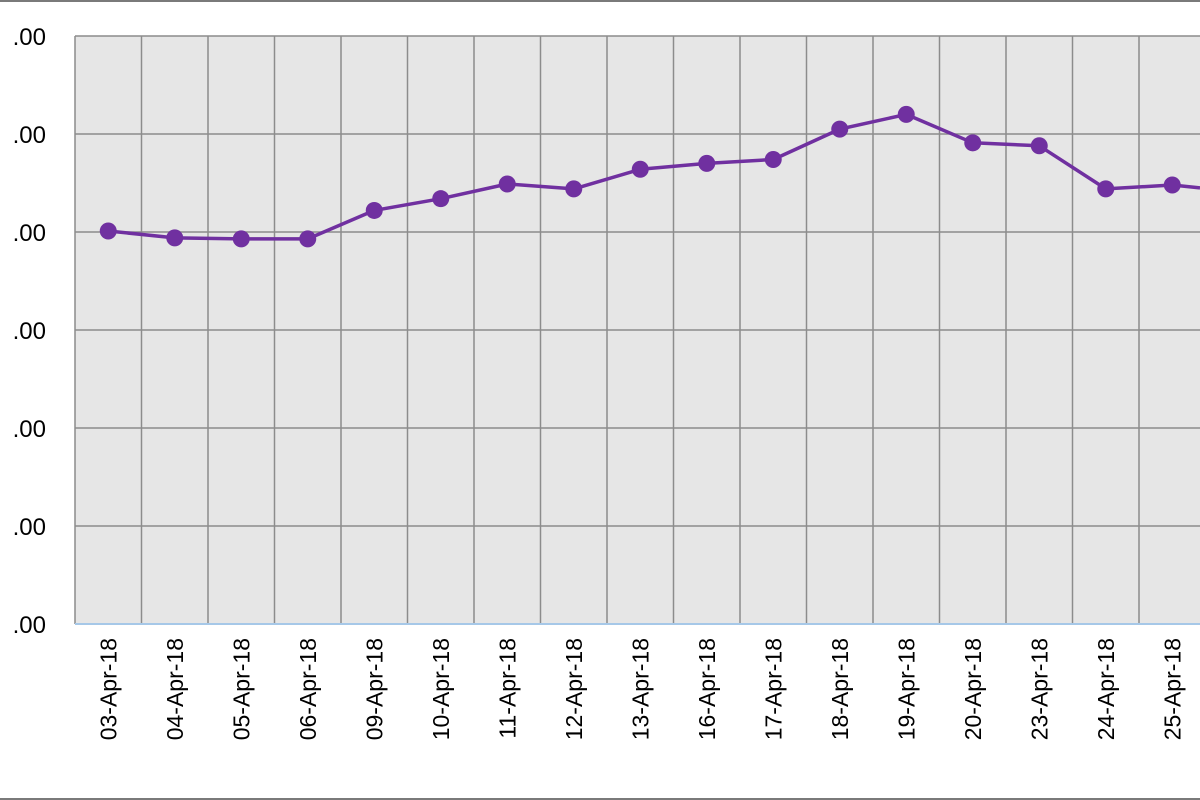 Image resolution: width=1200 pixels, height=800 pixels. I want to click on x-tick-label: 10-Apr-18, so click(441, 689).